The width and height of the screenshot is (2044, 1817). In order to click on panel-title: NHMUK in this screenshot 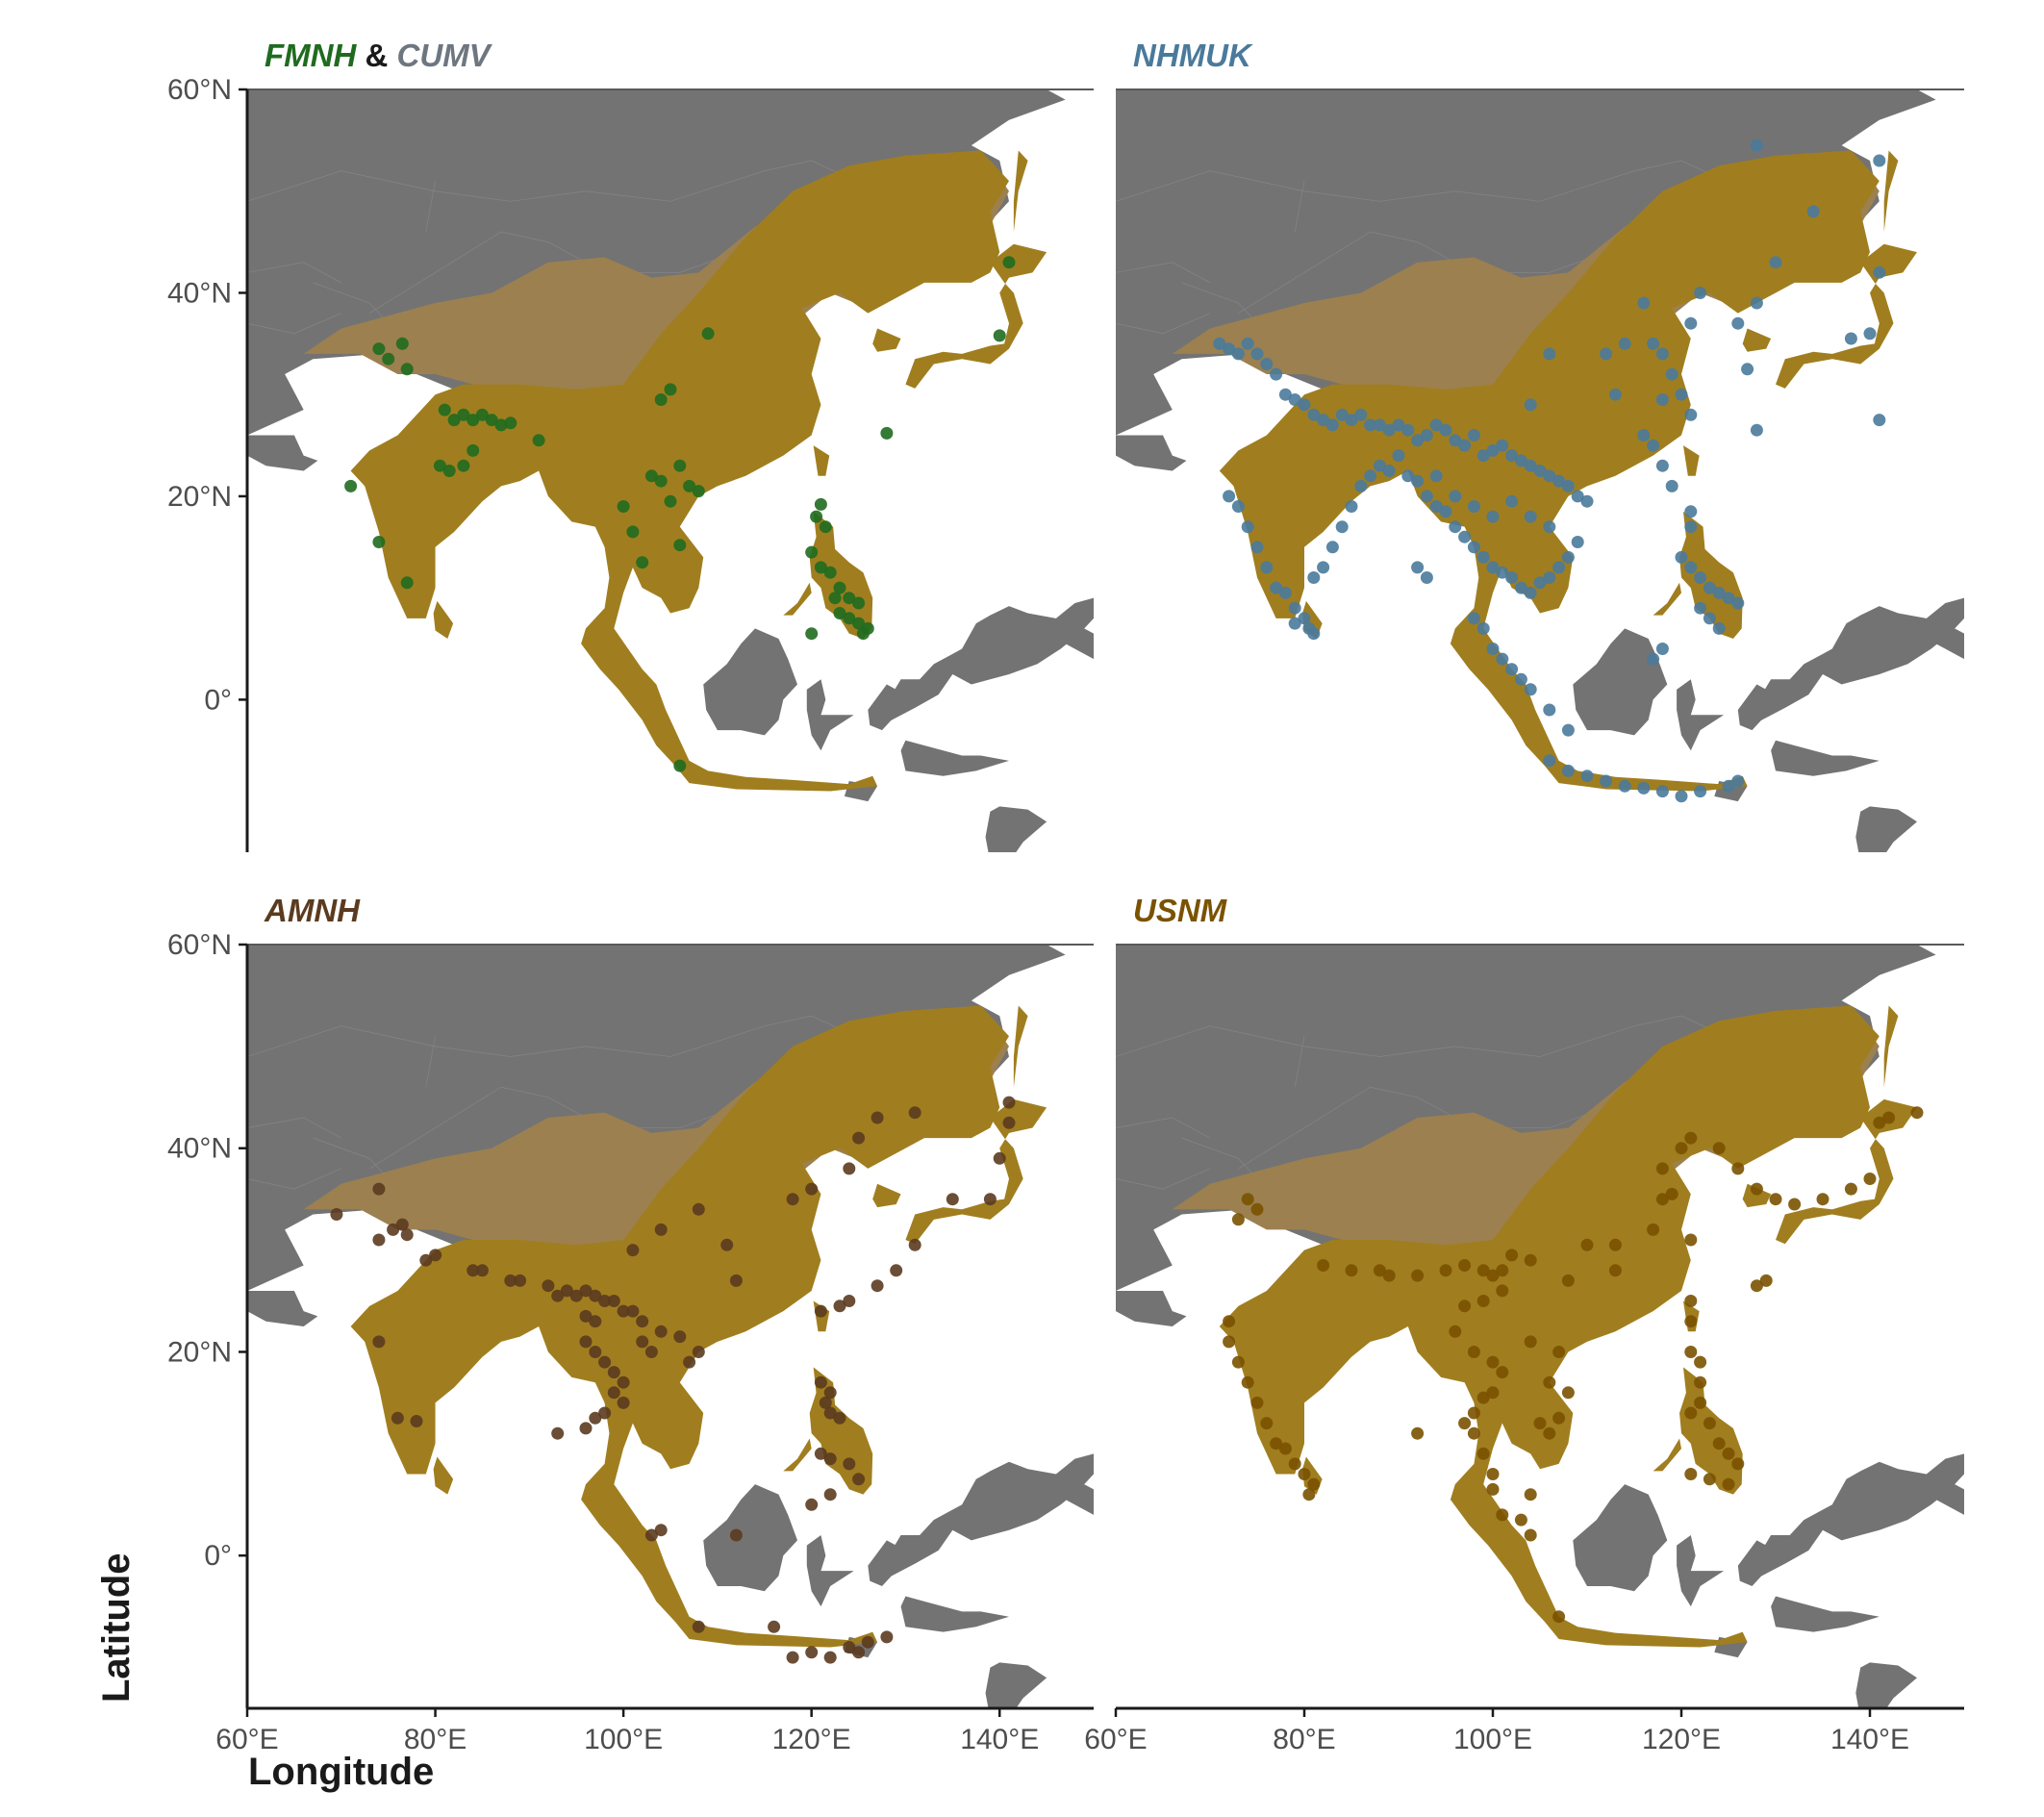, I will do `click(1193, 56)`.